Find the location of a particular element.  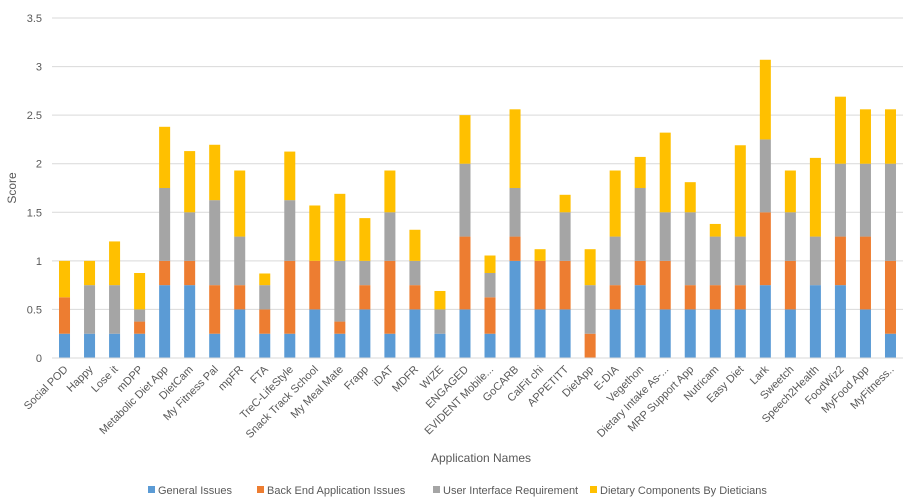

y-axis-title: Score is located at coordinates (12, 188).